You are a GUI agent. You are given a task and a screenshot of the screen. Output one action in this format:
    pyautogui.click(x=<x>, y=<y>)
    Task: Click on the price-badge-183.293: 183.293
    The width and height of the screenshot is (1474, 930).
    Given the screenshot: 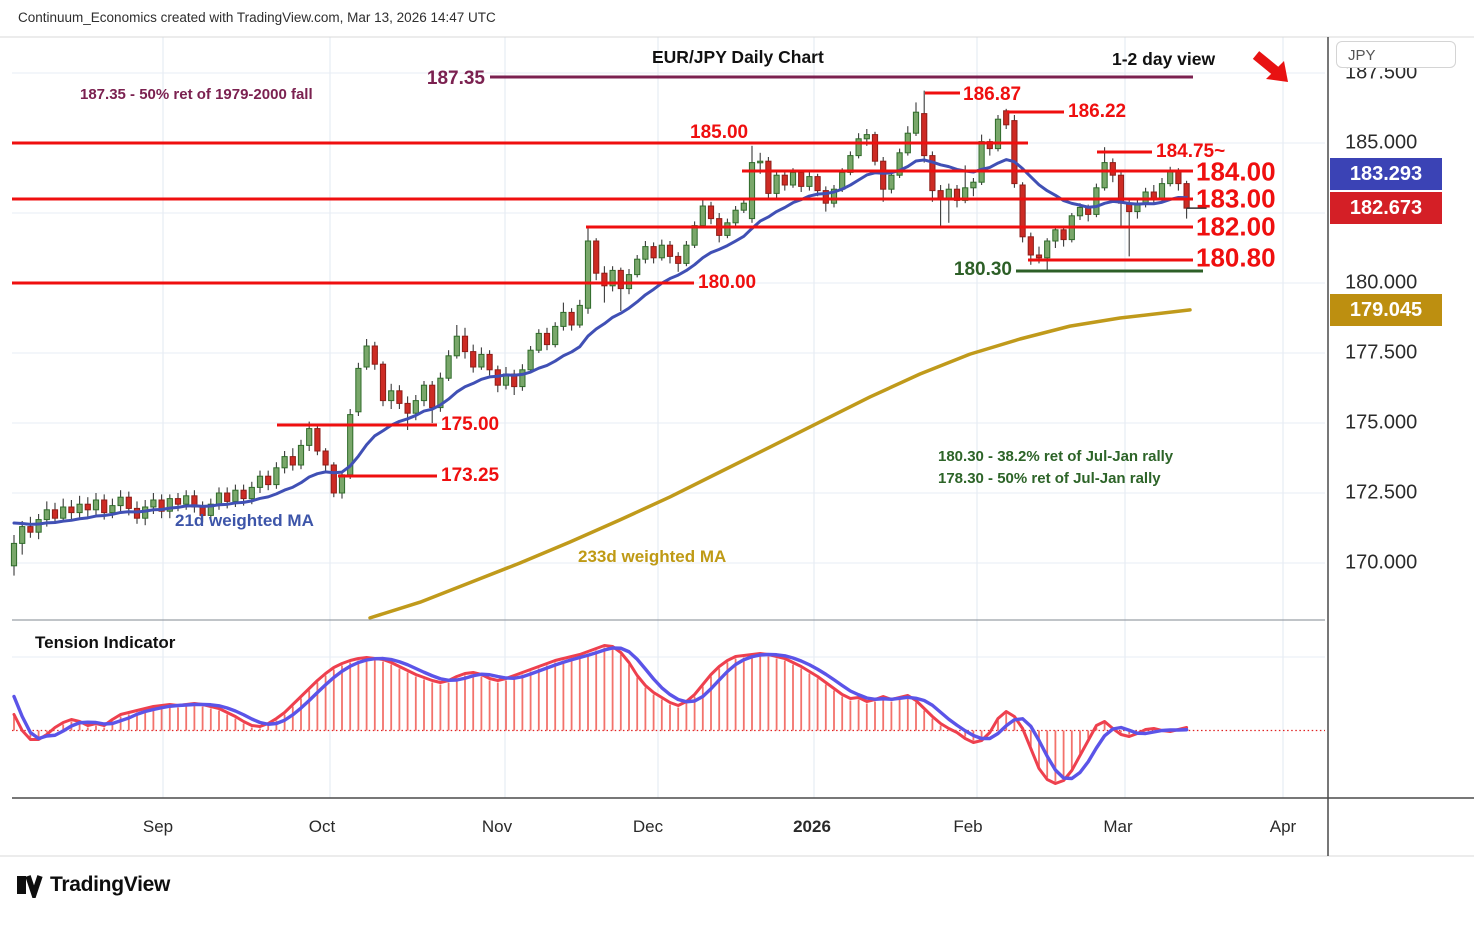 What is the action you would take?
    pyautogui.click(x=1386, y=174)
    